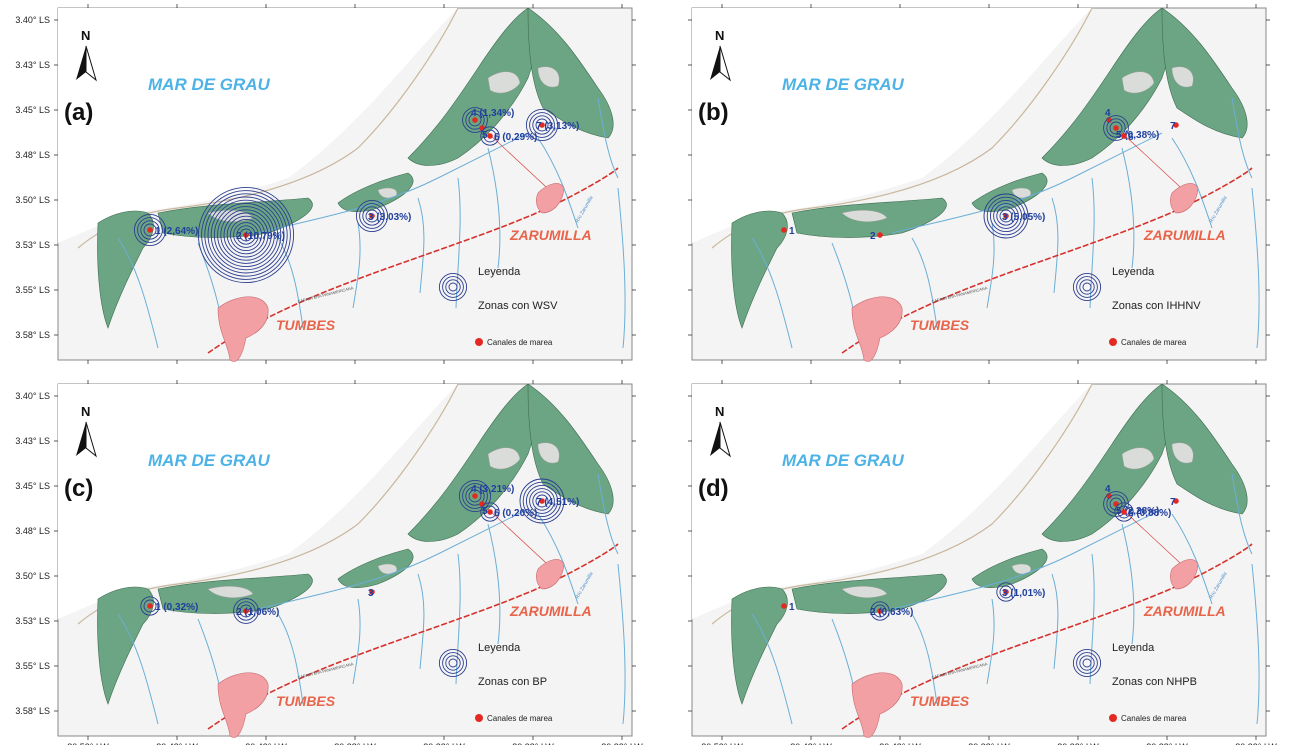 This screenshot has width=1297, height=745. Describe the element at coordinates (1023, 217) in the screenshot. I see `site-label-3: 3 (5,05%)` at that location.